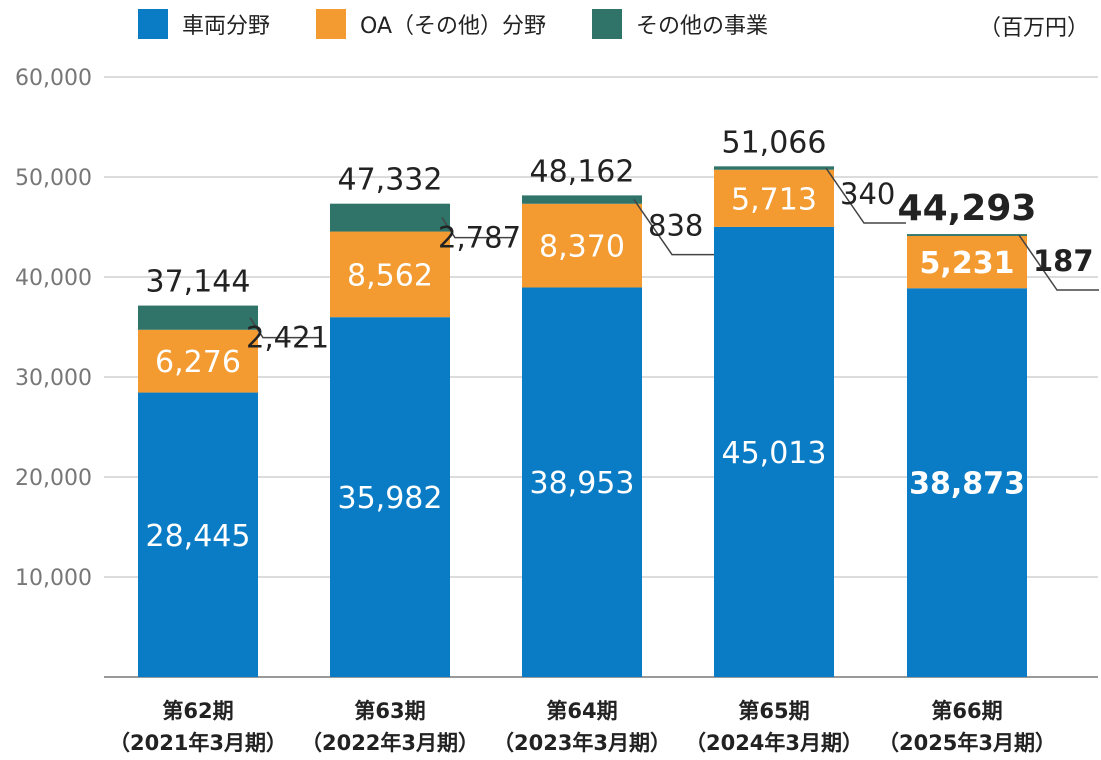 The width and height of the screenshot is (1101, 760). What do you see at coordinates (967, 743) in the screenshot?
I see `x-tick-label-sub: （2025年3月期）` at bounding box center [967, 743].